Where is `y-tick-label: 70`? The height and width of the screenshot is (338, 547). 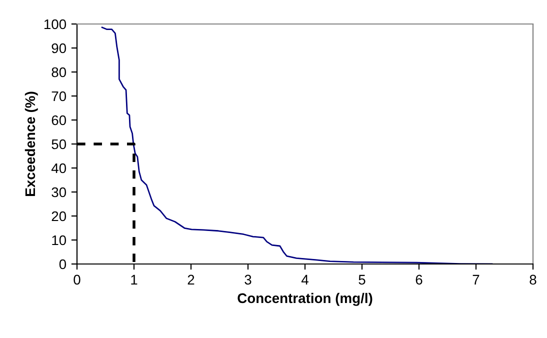
y-tick-label: 70 is located at coordinates (59, 96).